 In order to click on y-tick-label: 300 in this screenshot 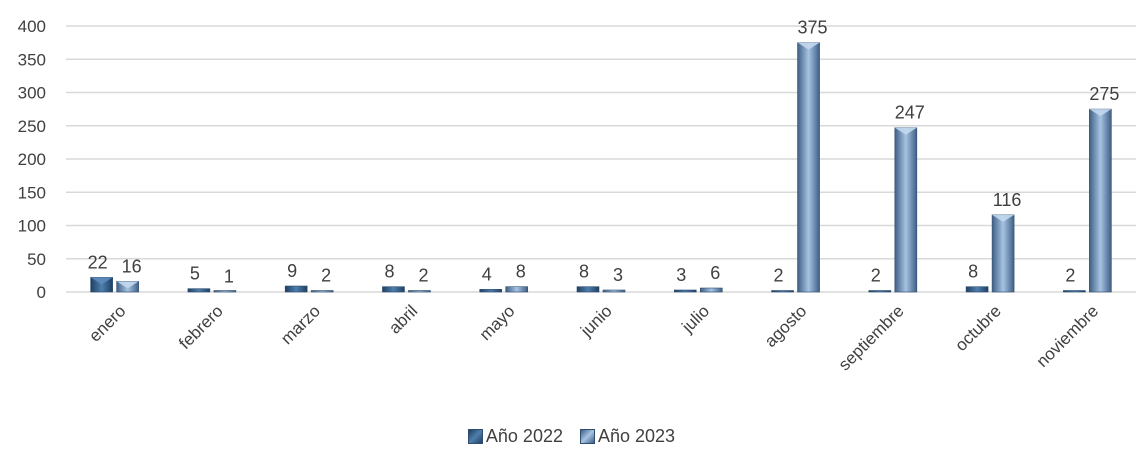, I will do `click(32, 93)`.